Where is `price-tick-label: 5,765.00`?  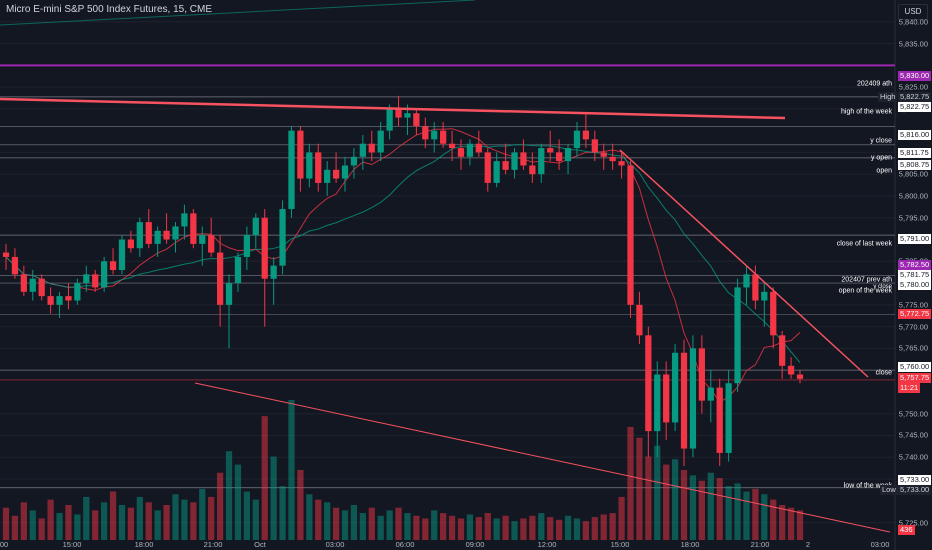 price-tick-label: 5,765.00 is located at coordinates (913, 348).